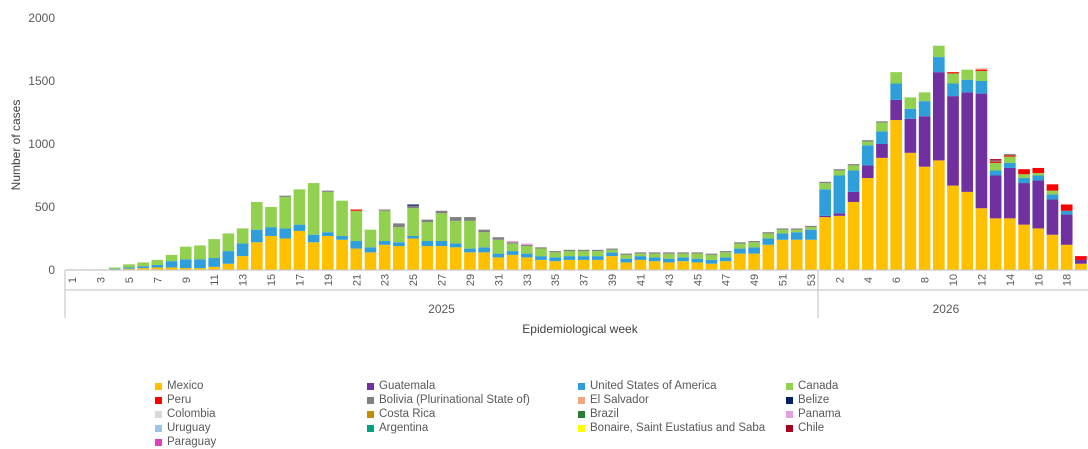 The width and height of the screenshot is (1088, 449). I want to click on legend-item: Canada, so click(812, 386).